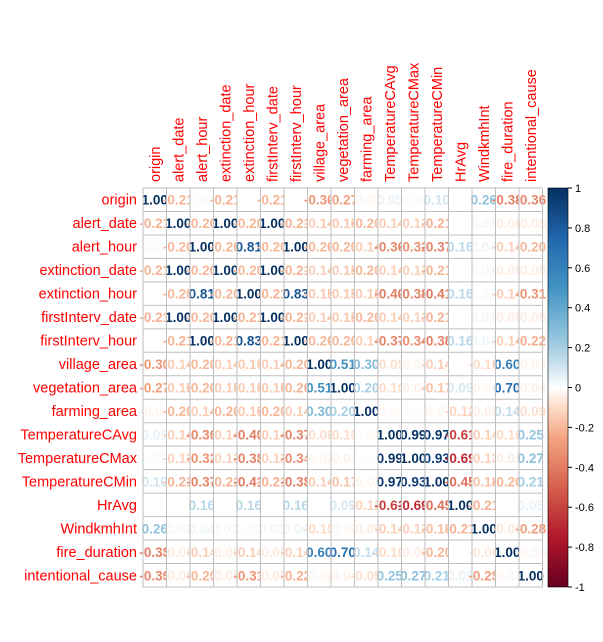 The image size is (603, 642). I want to click on column-label-TemperatureCMax: TemperatureCMax, so click(414, 122).